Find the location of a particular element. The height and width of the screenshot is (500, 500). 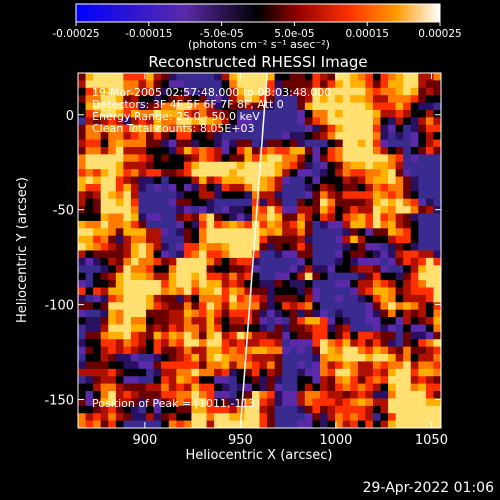

y-tick-label: -100 is located at coordinates (59, 306).